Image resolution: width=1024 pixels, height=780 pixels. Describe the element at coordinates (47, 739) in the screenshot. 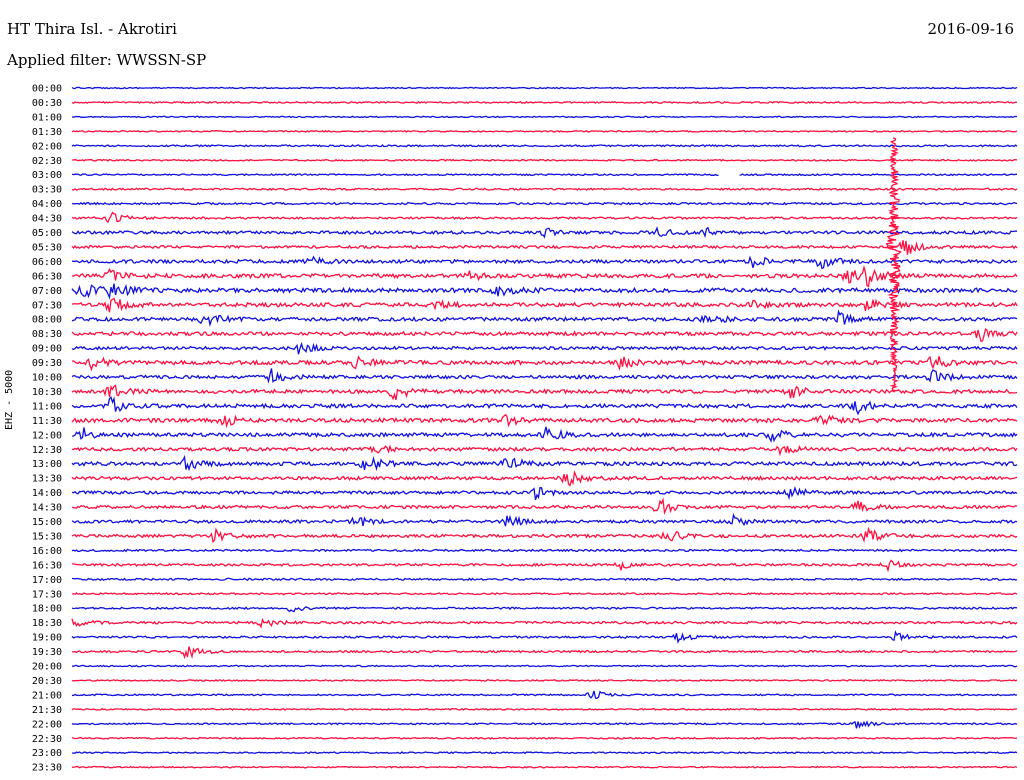

I see `time-label: 22:30` at that location.